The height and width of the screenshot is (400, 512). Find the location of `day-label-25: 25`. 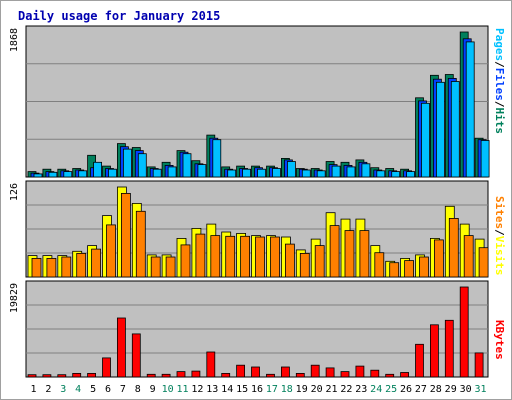

day-label-25: 25 is located at coordinates (391, 389).